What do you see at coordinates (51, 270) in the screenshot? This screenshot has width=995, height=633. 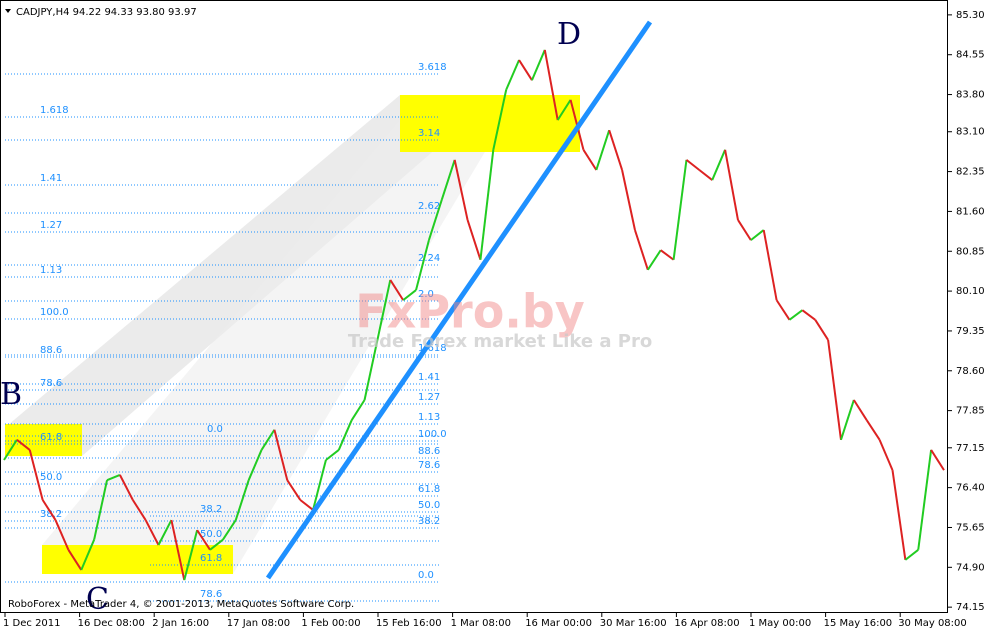 I see `fib-label: 1.13` at bounding box center [51, 270].